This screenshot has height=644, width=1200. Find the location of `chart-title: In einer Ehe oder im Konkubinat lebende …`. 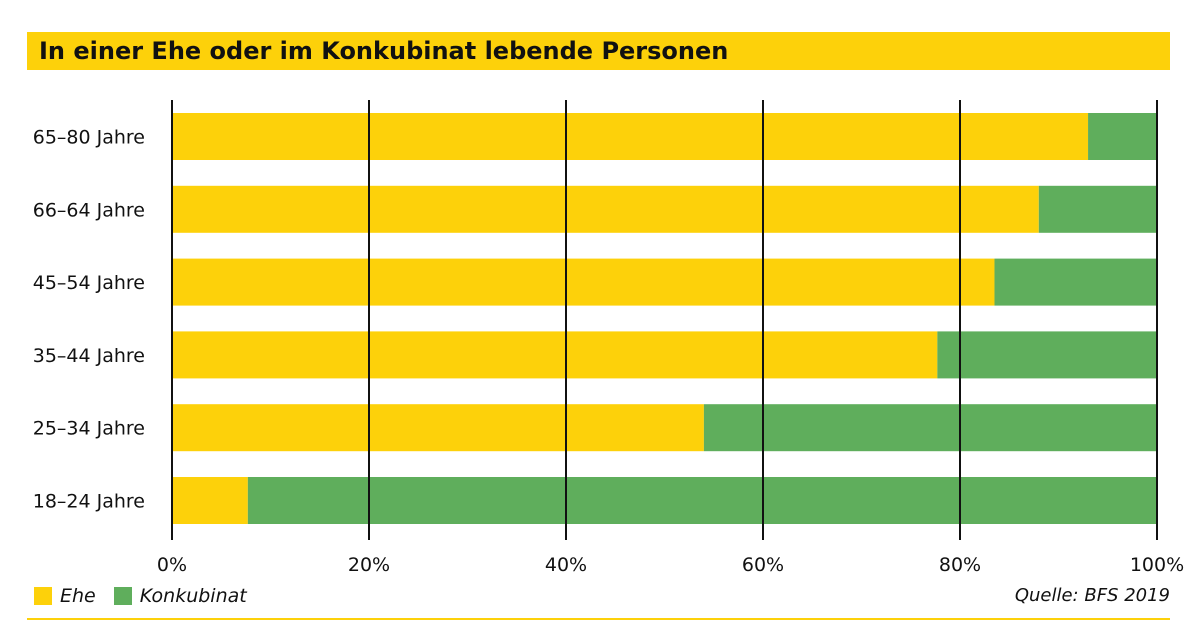

chart-title: In einer Ehe oder im Konkubinat lebende … is located at coordinates (384, 51).